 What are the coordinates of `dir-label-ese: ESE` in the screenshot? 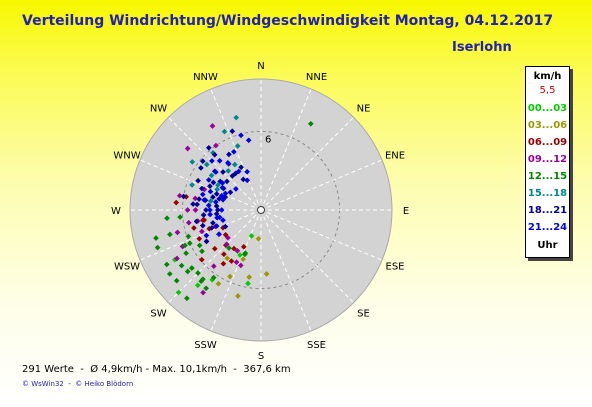 It's located at (395, 267).